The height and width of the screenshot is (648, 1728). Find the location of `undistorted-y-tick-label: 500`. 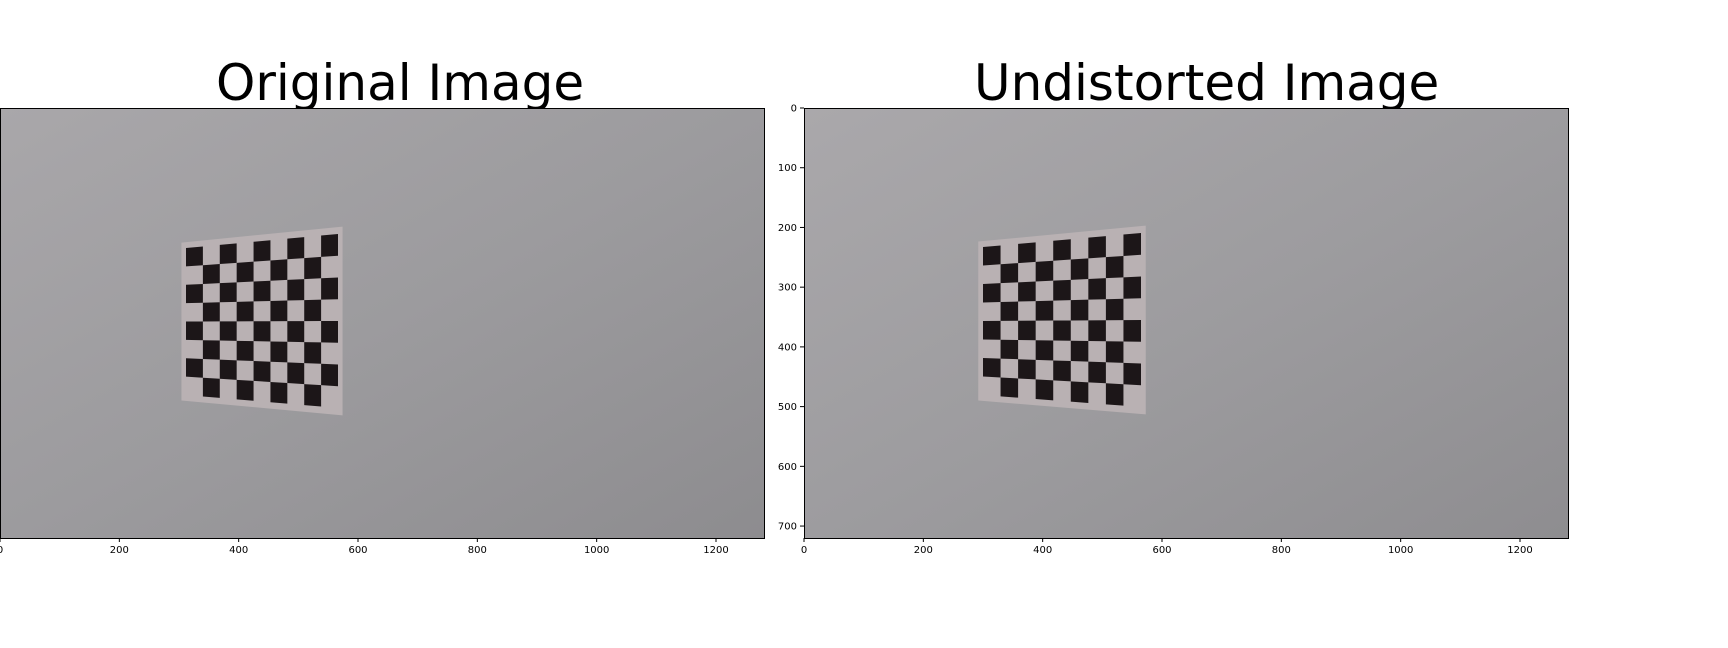

undistorted-y-tick-label: 500 is located at coordinates (787, 407).